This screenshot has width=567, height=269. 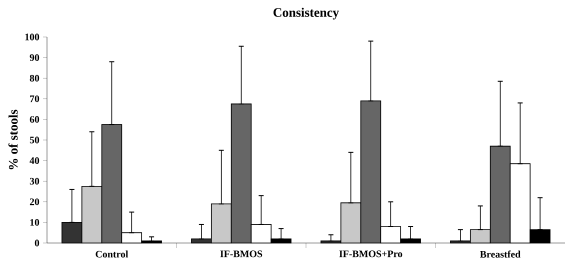 I want to click on y-tick-label: 0, so click(x=37, y=243).